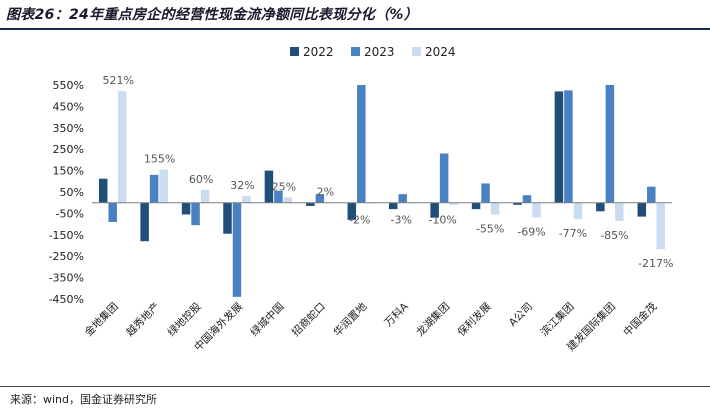  I want to click on bar-2023-绿地控股, so click(195, 214).